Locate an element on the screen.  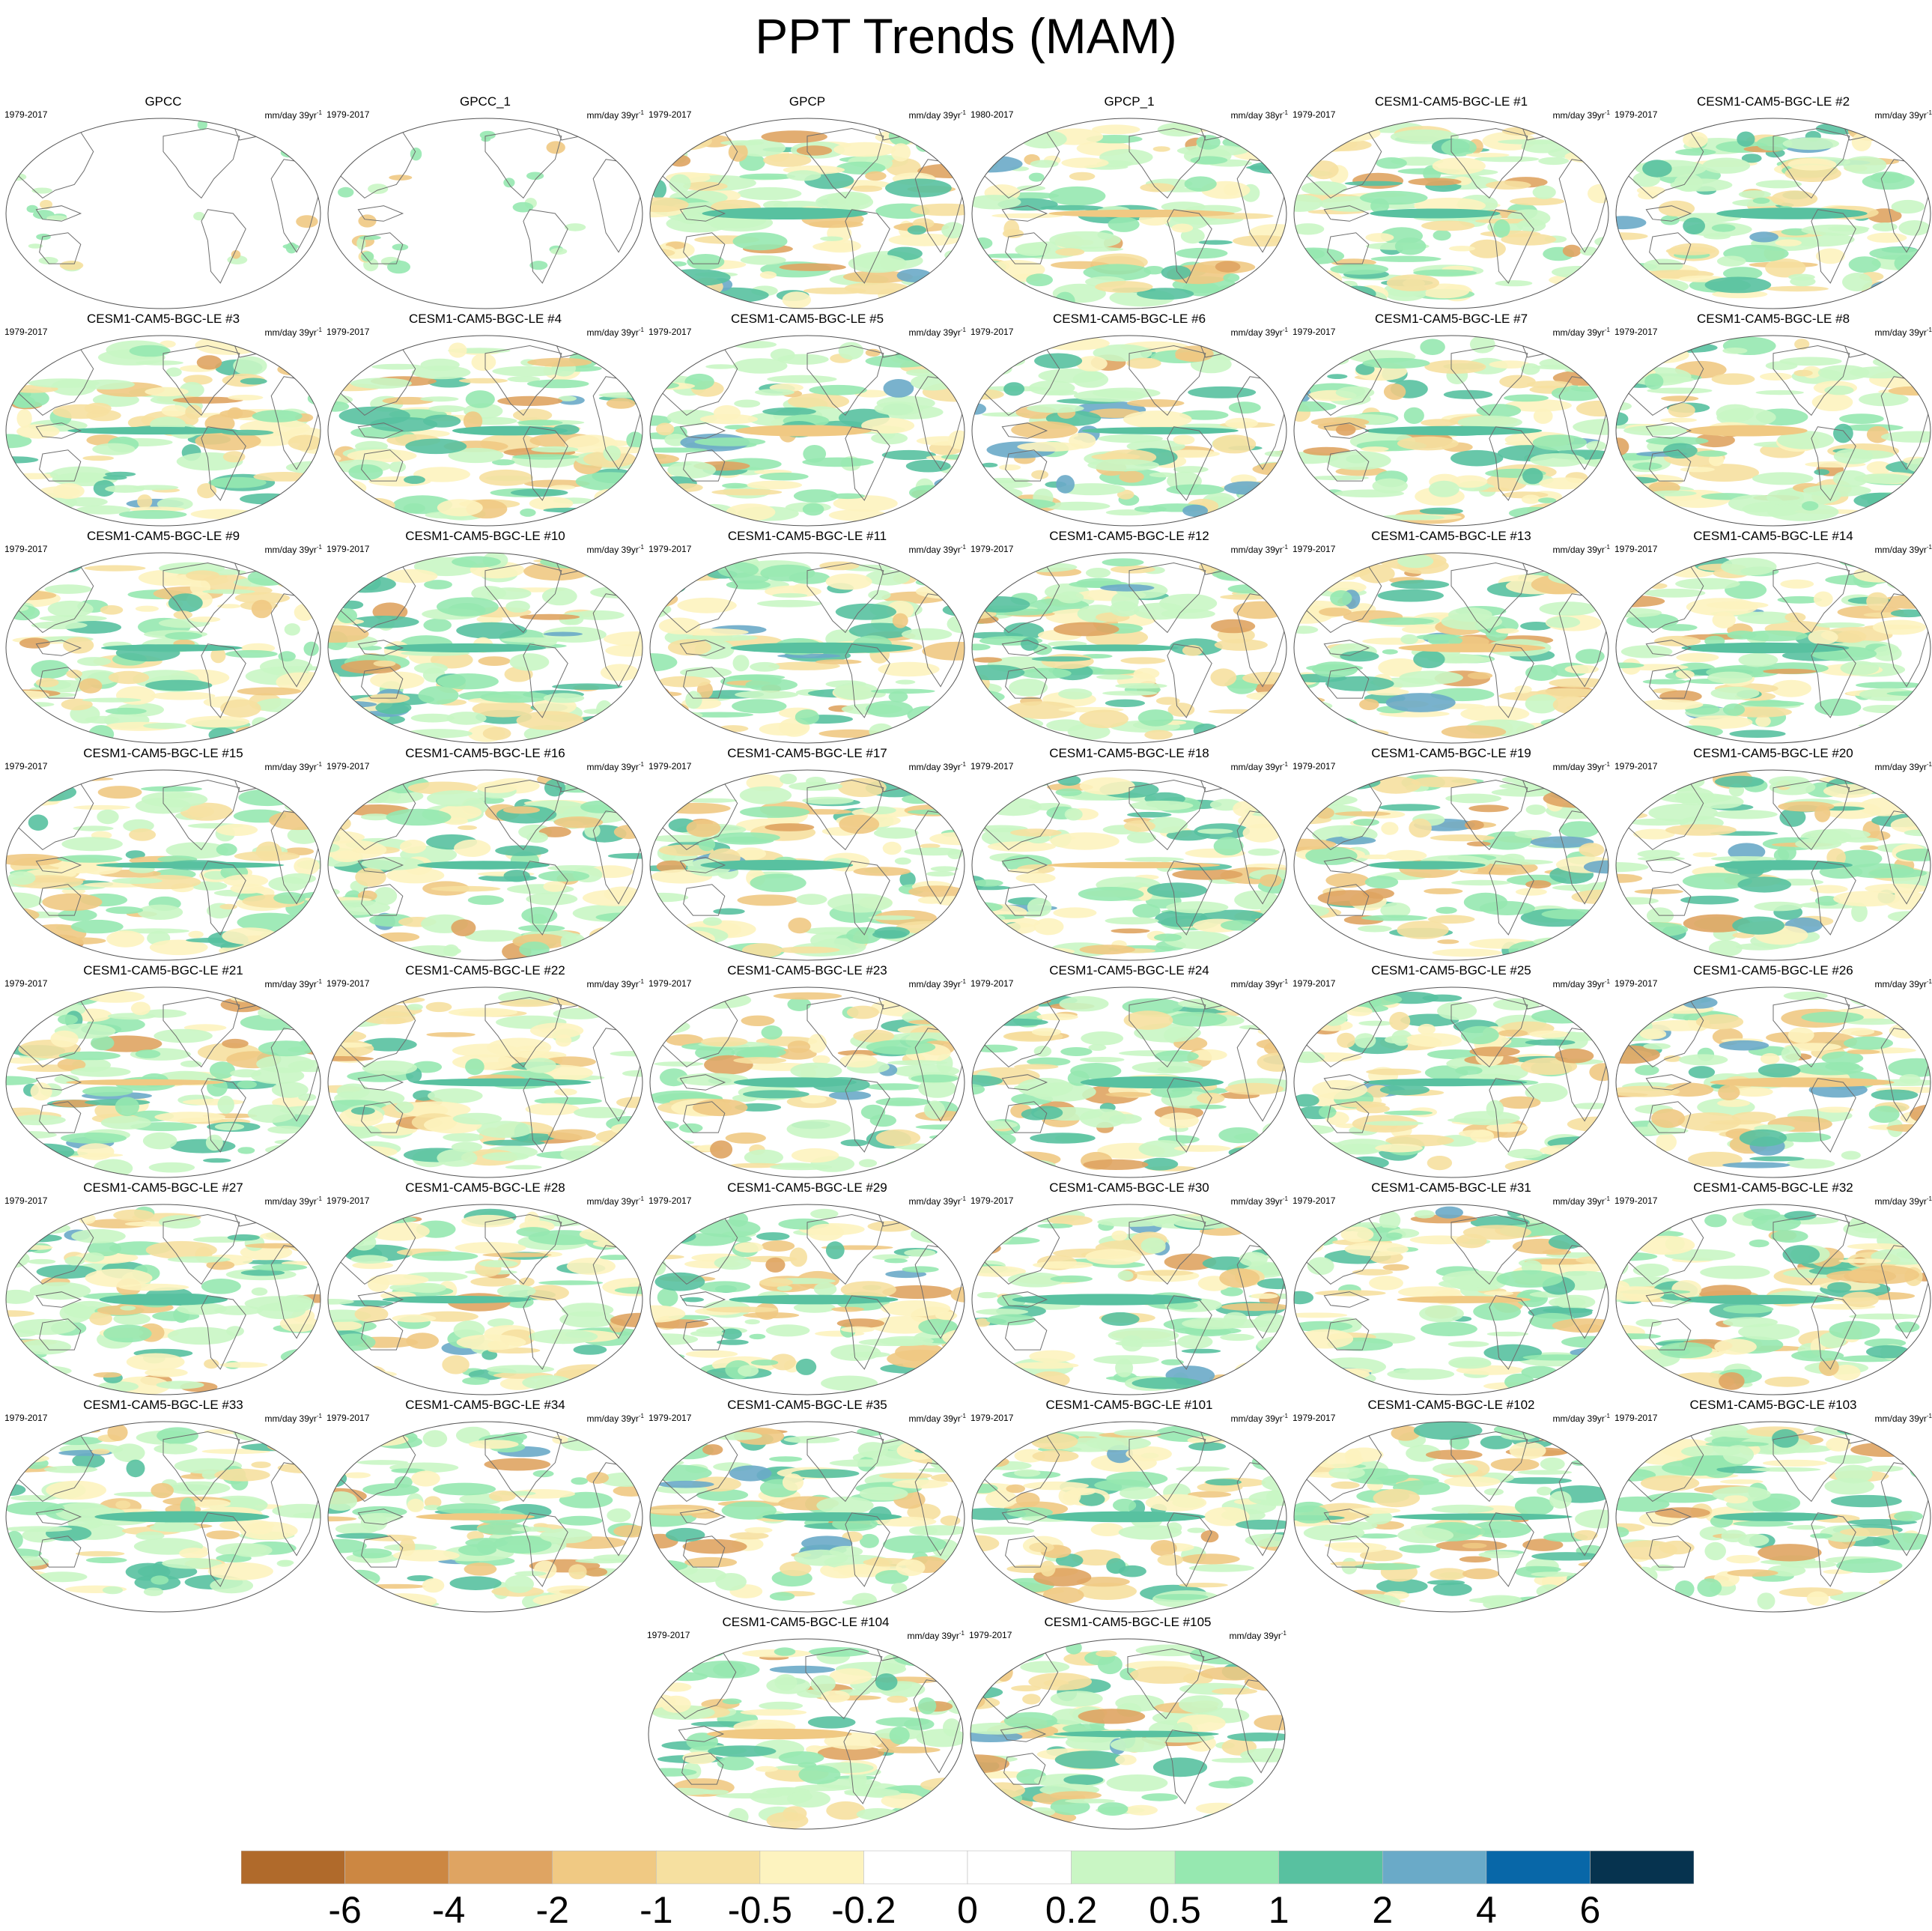
panel-title: CESM1-CAM5-BGC-LE #1 is located at coordinates (1451, 101).